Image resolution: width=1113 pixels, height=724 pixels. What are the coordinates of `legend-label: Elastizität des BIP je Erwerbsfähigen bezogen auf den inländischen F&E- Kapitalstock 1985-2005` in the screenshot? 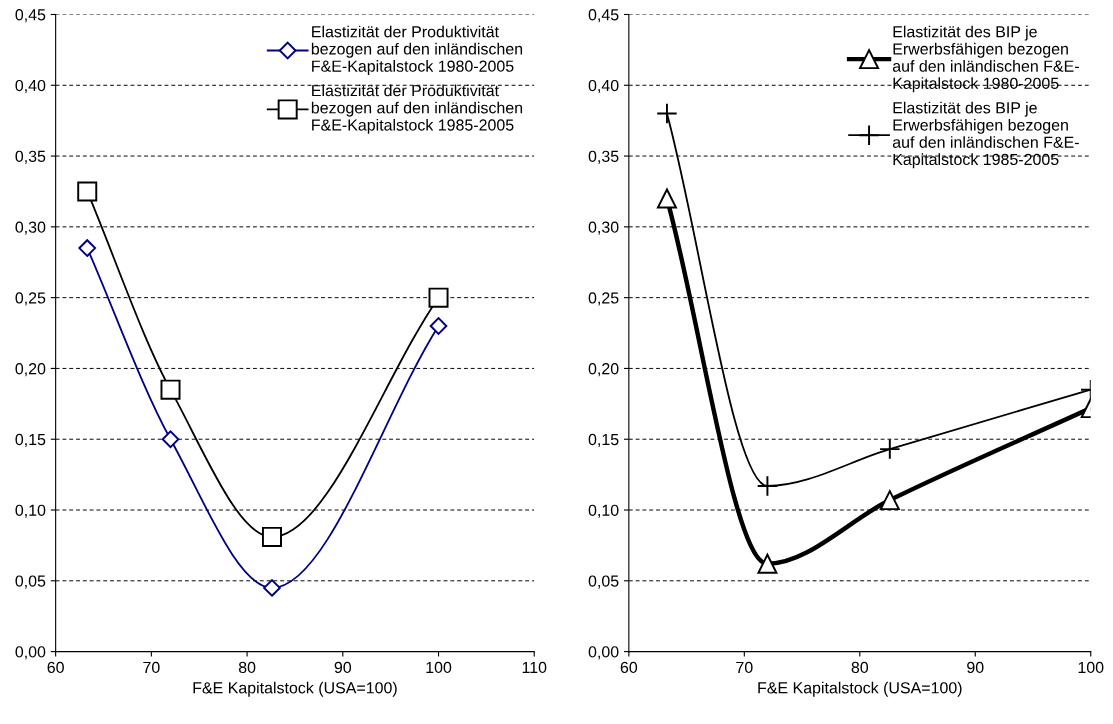 It's located at (985, 135).